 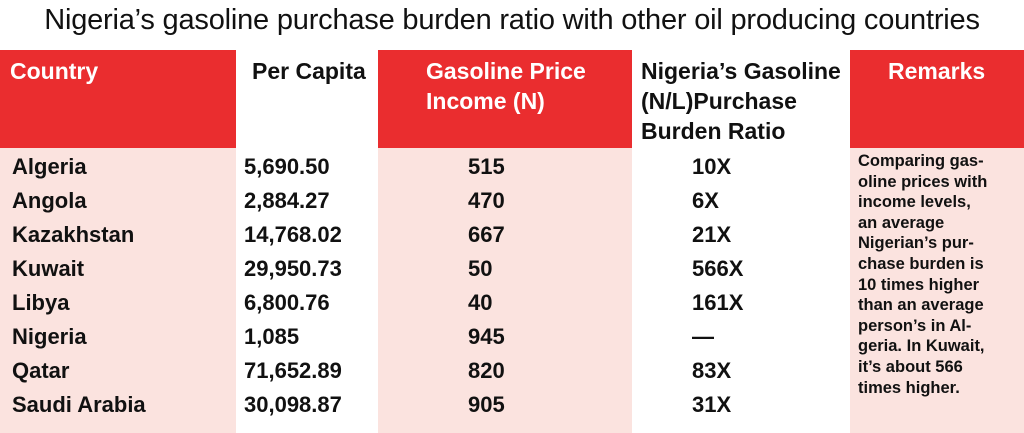 I want to click on cell-price: 40, so click(x=480, y=302).